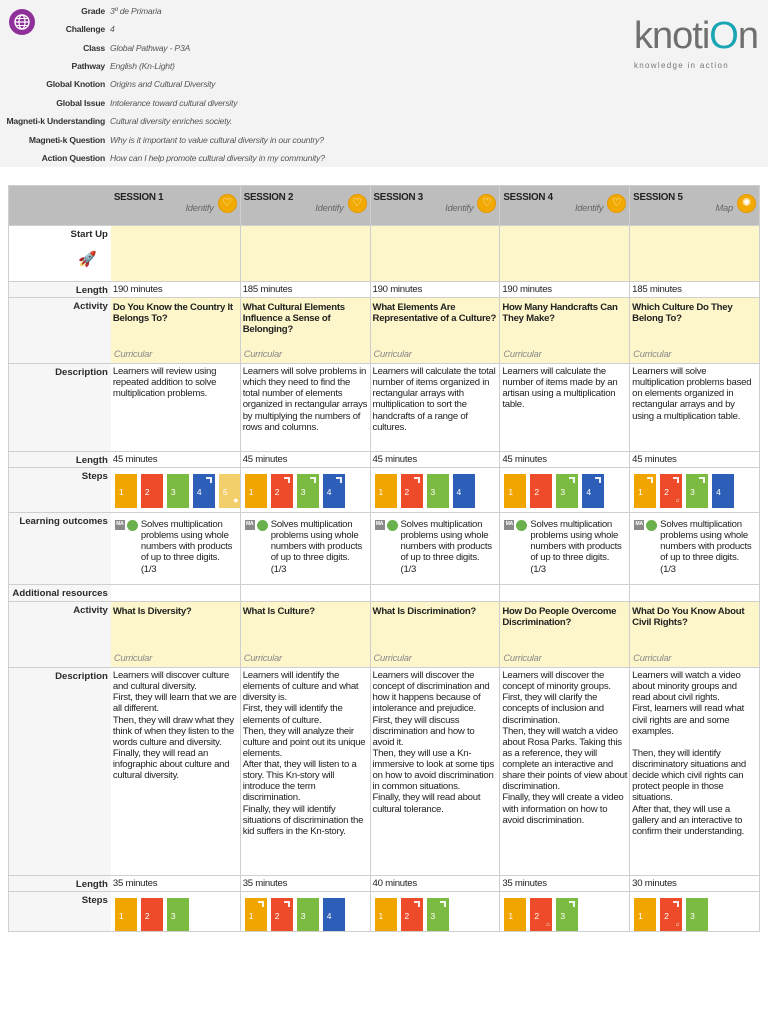 Image resolution: width=768 pixels, height=1024 pixels. What do you see at coordinates (60, 593) in the screenshot?
I see `row-label-text: Additional resources` at bounding box center [60, 593].